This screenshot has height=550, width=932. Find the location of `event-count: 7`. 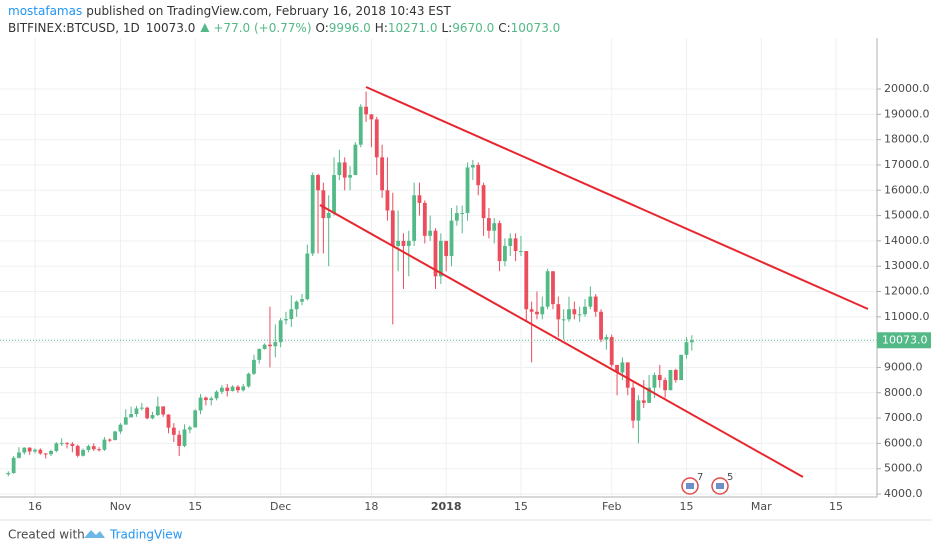

event-count: 7 is located at coordinates (700, 477).